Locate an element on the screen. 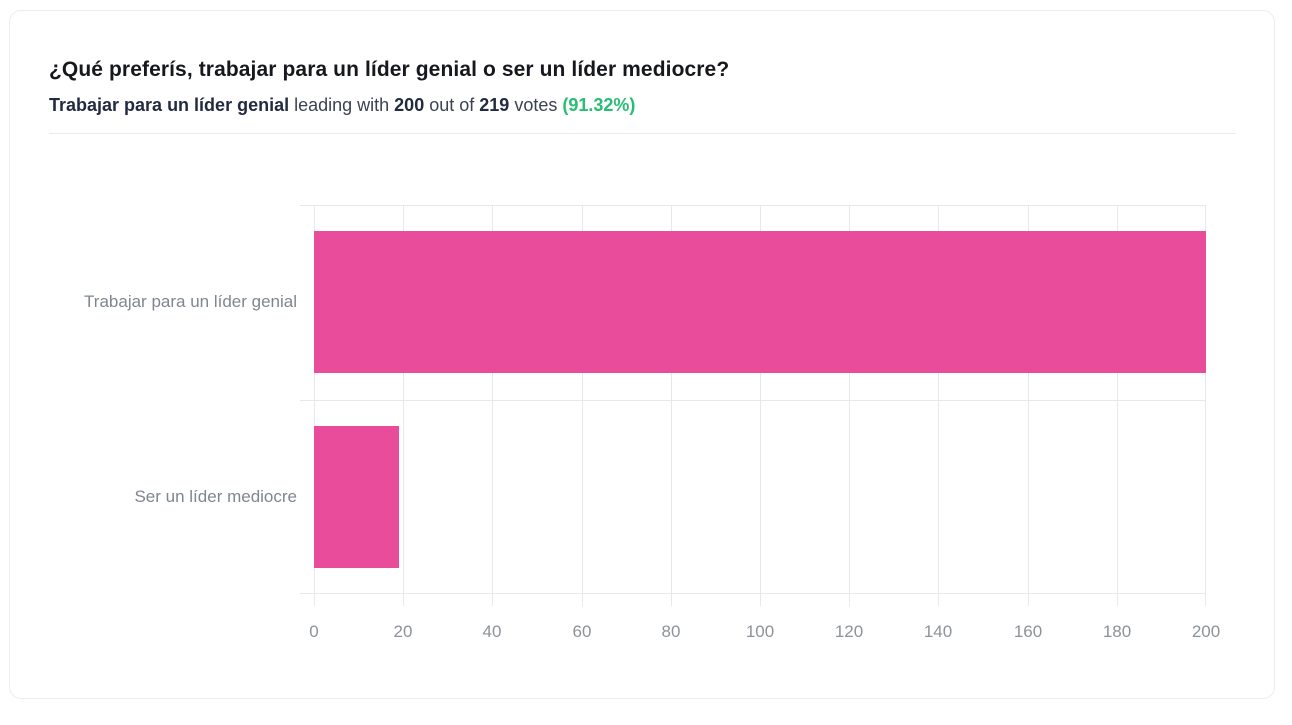 This screenshot has height=725, width=1292. x-axis-tick-label: 100 is located at coordinates (760, 631).